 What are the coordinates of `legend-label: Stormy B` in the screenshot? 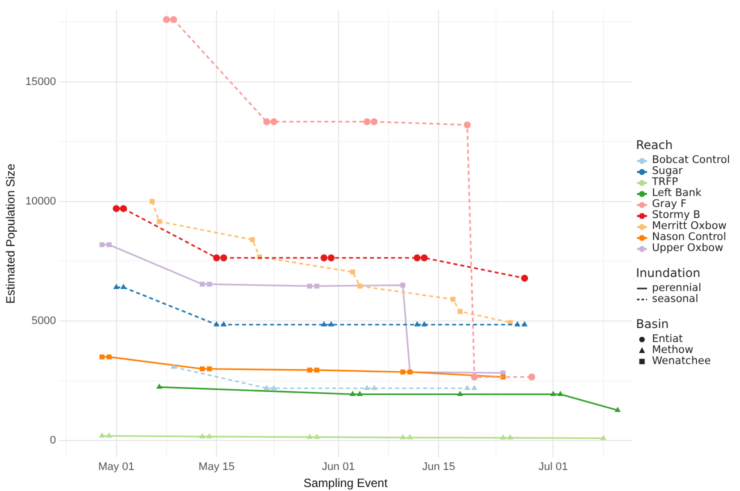 It's located at (676, 215).